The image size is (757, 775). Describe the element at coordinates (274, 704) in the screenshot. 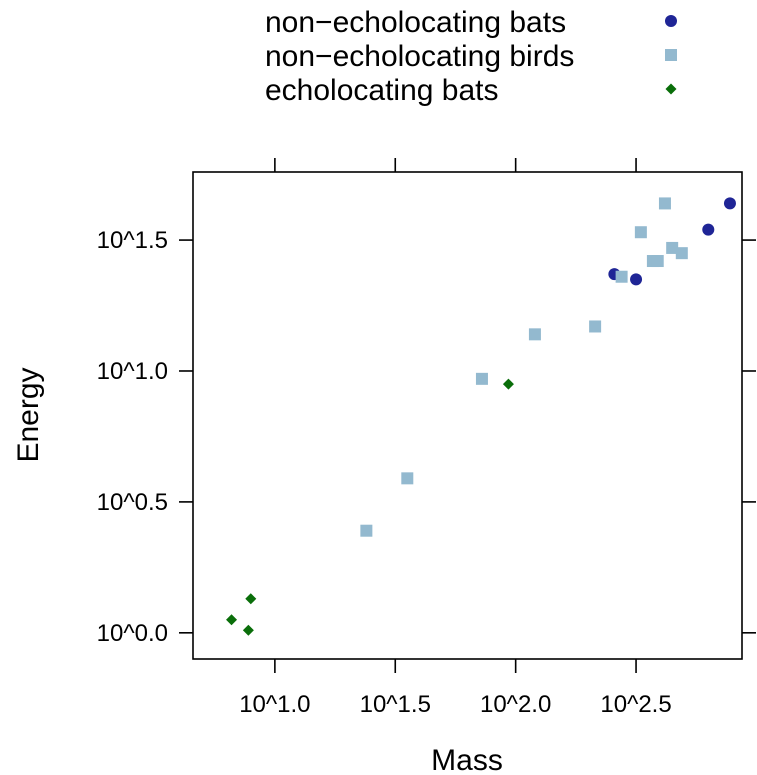

I see `x-tick-label: 10^1.0` at that location.